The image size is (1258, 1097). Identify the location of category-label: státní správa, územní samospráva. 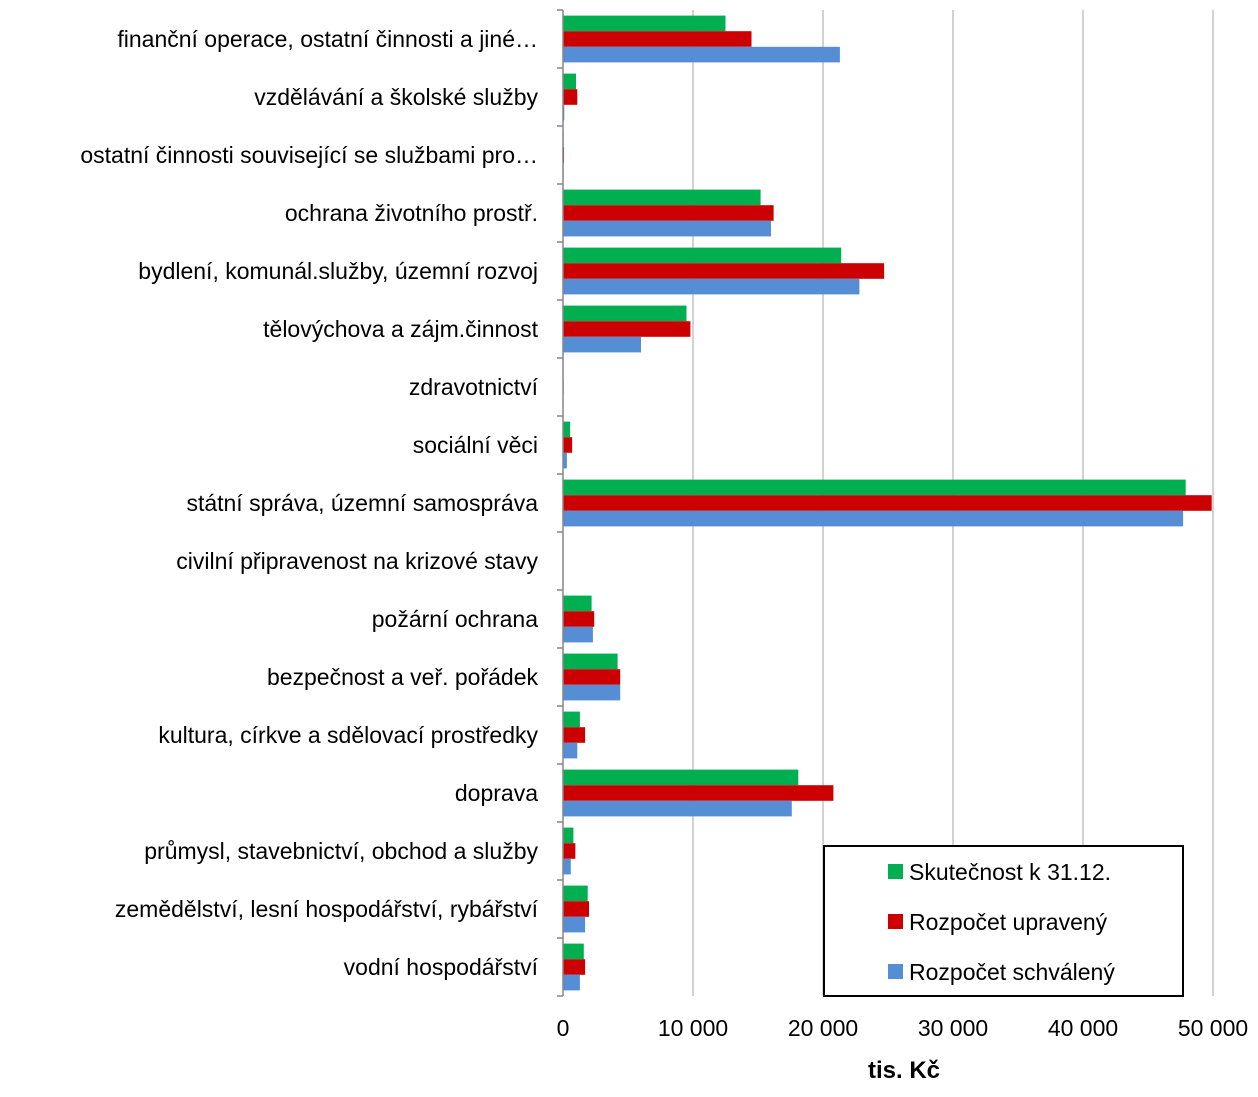
(362, 503).